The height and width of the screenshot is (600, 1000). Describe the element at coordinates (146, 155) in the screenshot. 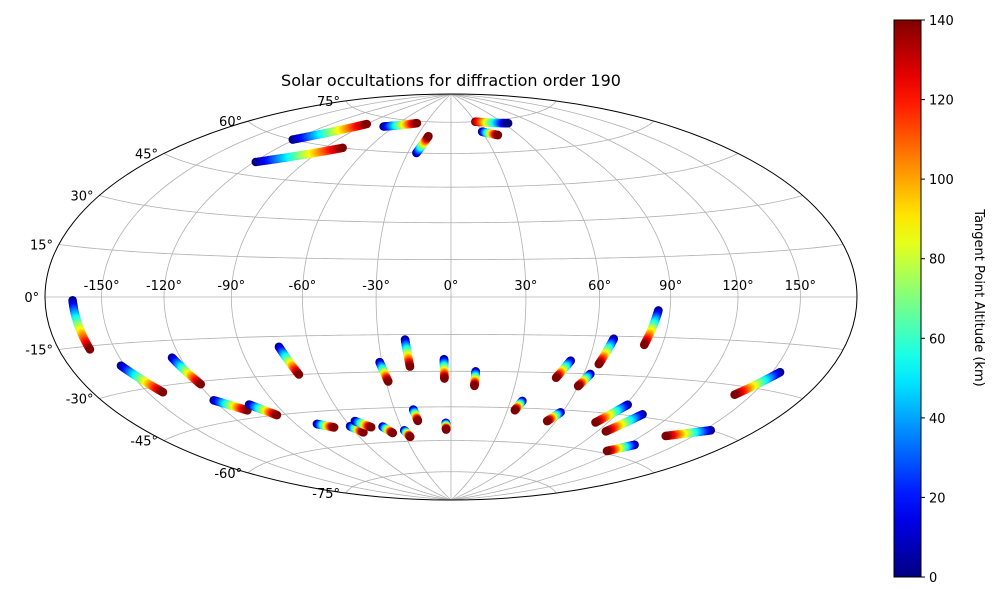

I see `lat-tick-label: 45°` at that location.